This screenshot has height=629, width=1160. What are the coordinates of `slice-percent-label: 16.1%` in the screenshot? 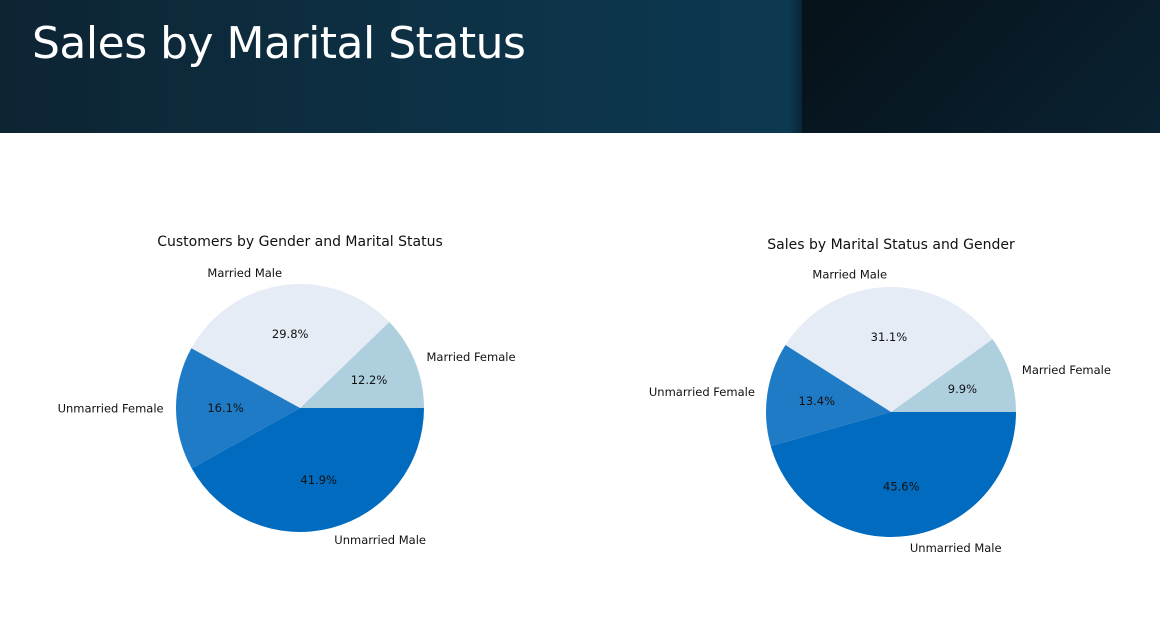 It's located at (225, 408).